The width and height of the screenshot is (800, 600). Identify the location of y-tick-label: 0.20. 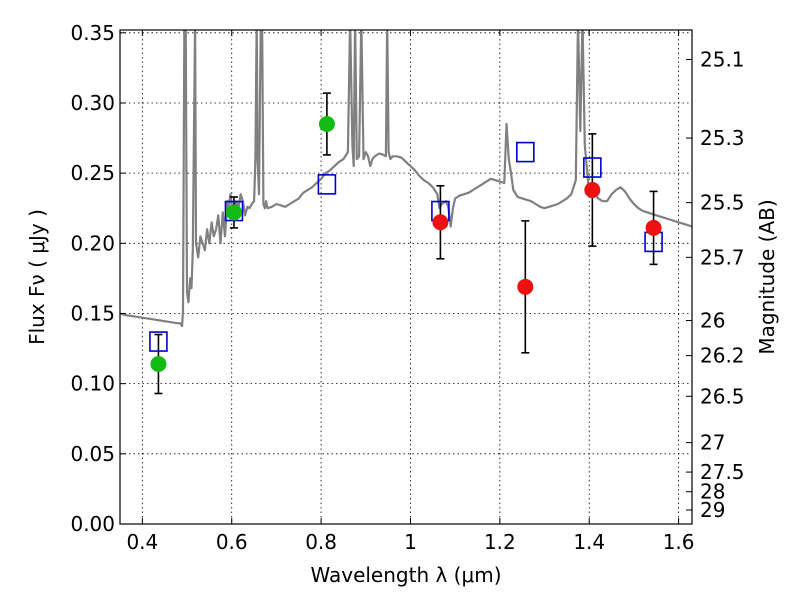
(92, 243).